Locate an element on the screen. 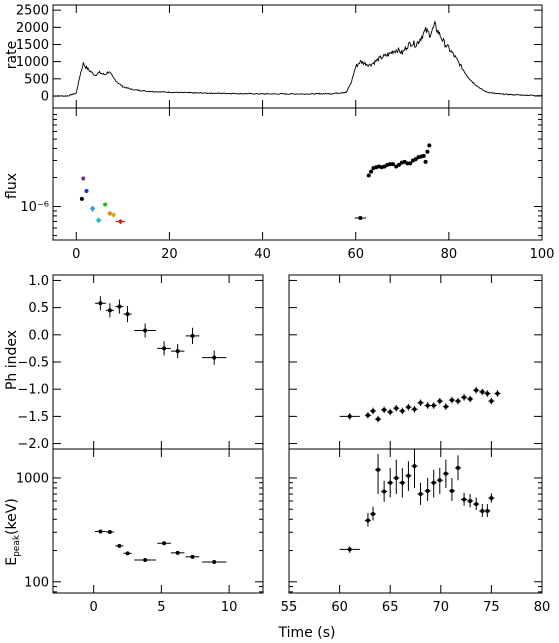 This screenshot has height=643, width=559. rate-ytick-label: 2000 is located at coordinates (32, 28).